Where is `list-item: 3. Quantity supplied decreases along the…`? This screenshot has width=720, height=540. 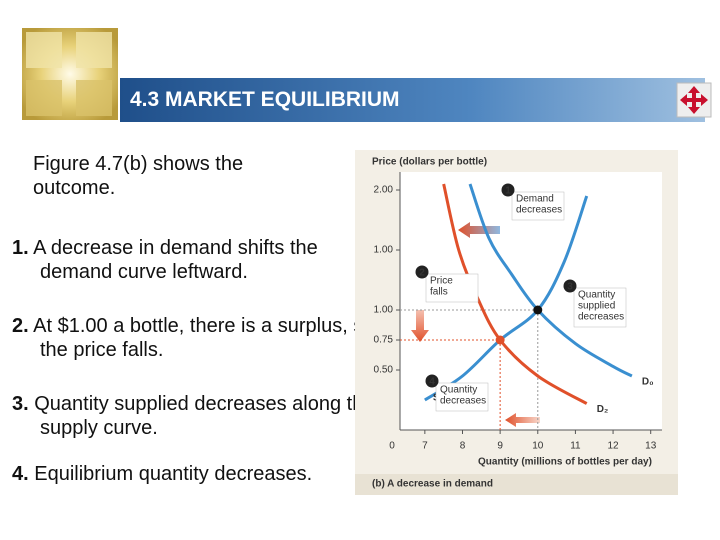
list-item: 3. Quantity supplied decreases along the… is located at coordinates (196, 416).